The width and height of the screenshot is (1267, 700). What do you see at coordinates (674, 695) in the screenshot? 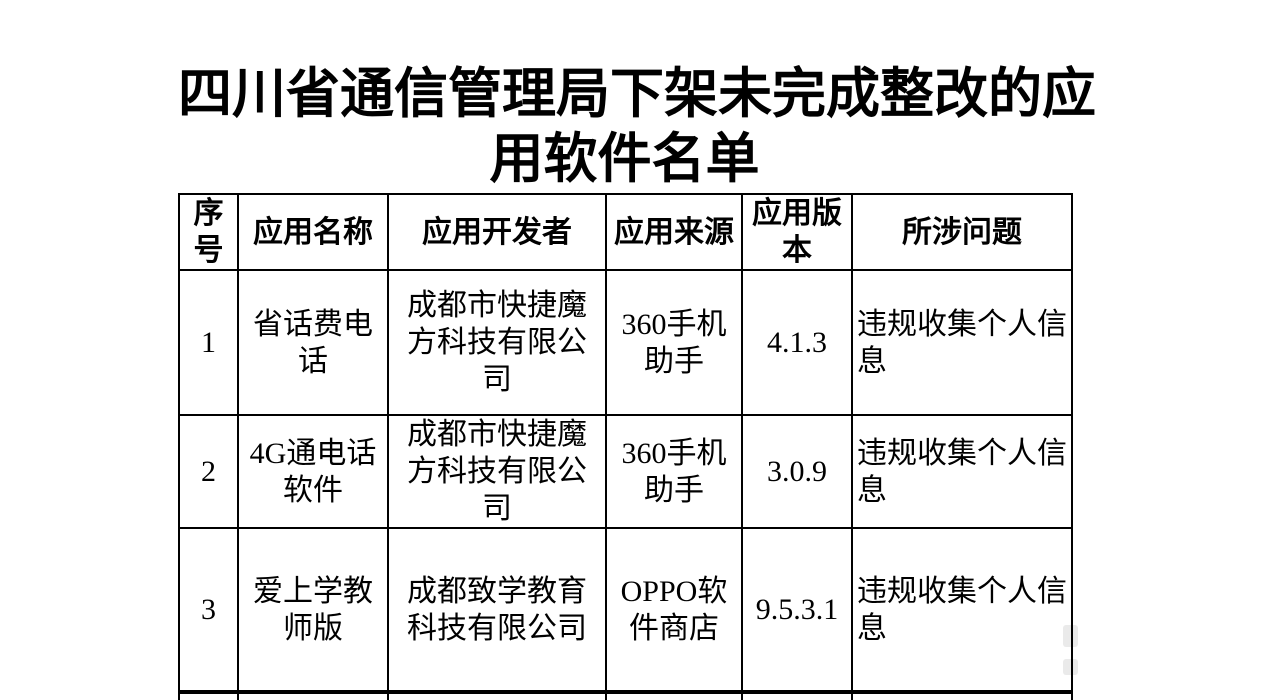
I see `cell-source` at bounding box center [674, 695].